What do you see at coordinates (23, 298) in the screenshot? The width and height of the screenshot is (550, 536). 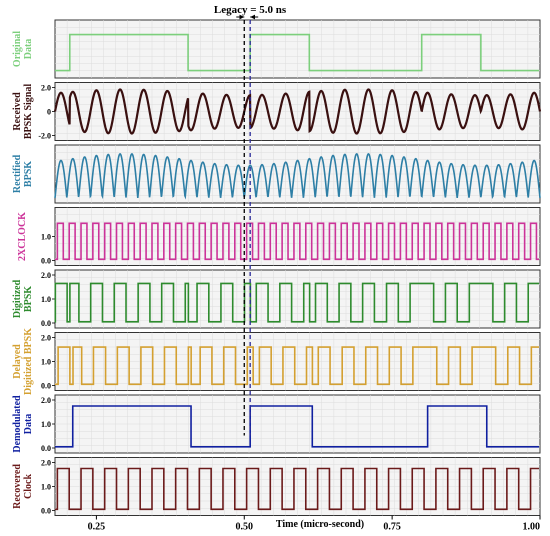 I see `series-label: DigitizedBPSK` at bounding box center [23, 298].